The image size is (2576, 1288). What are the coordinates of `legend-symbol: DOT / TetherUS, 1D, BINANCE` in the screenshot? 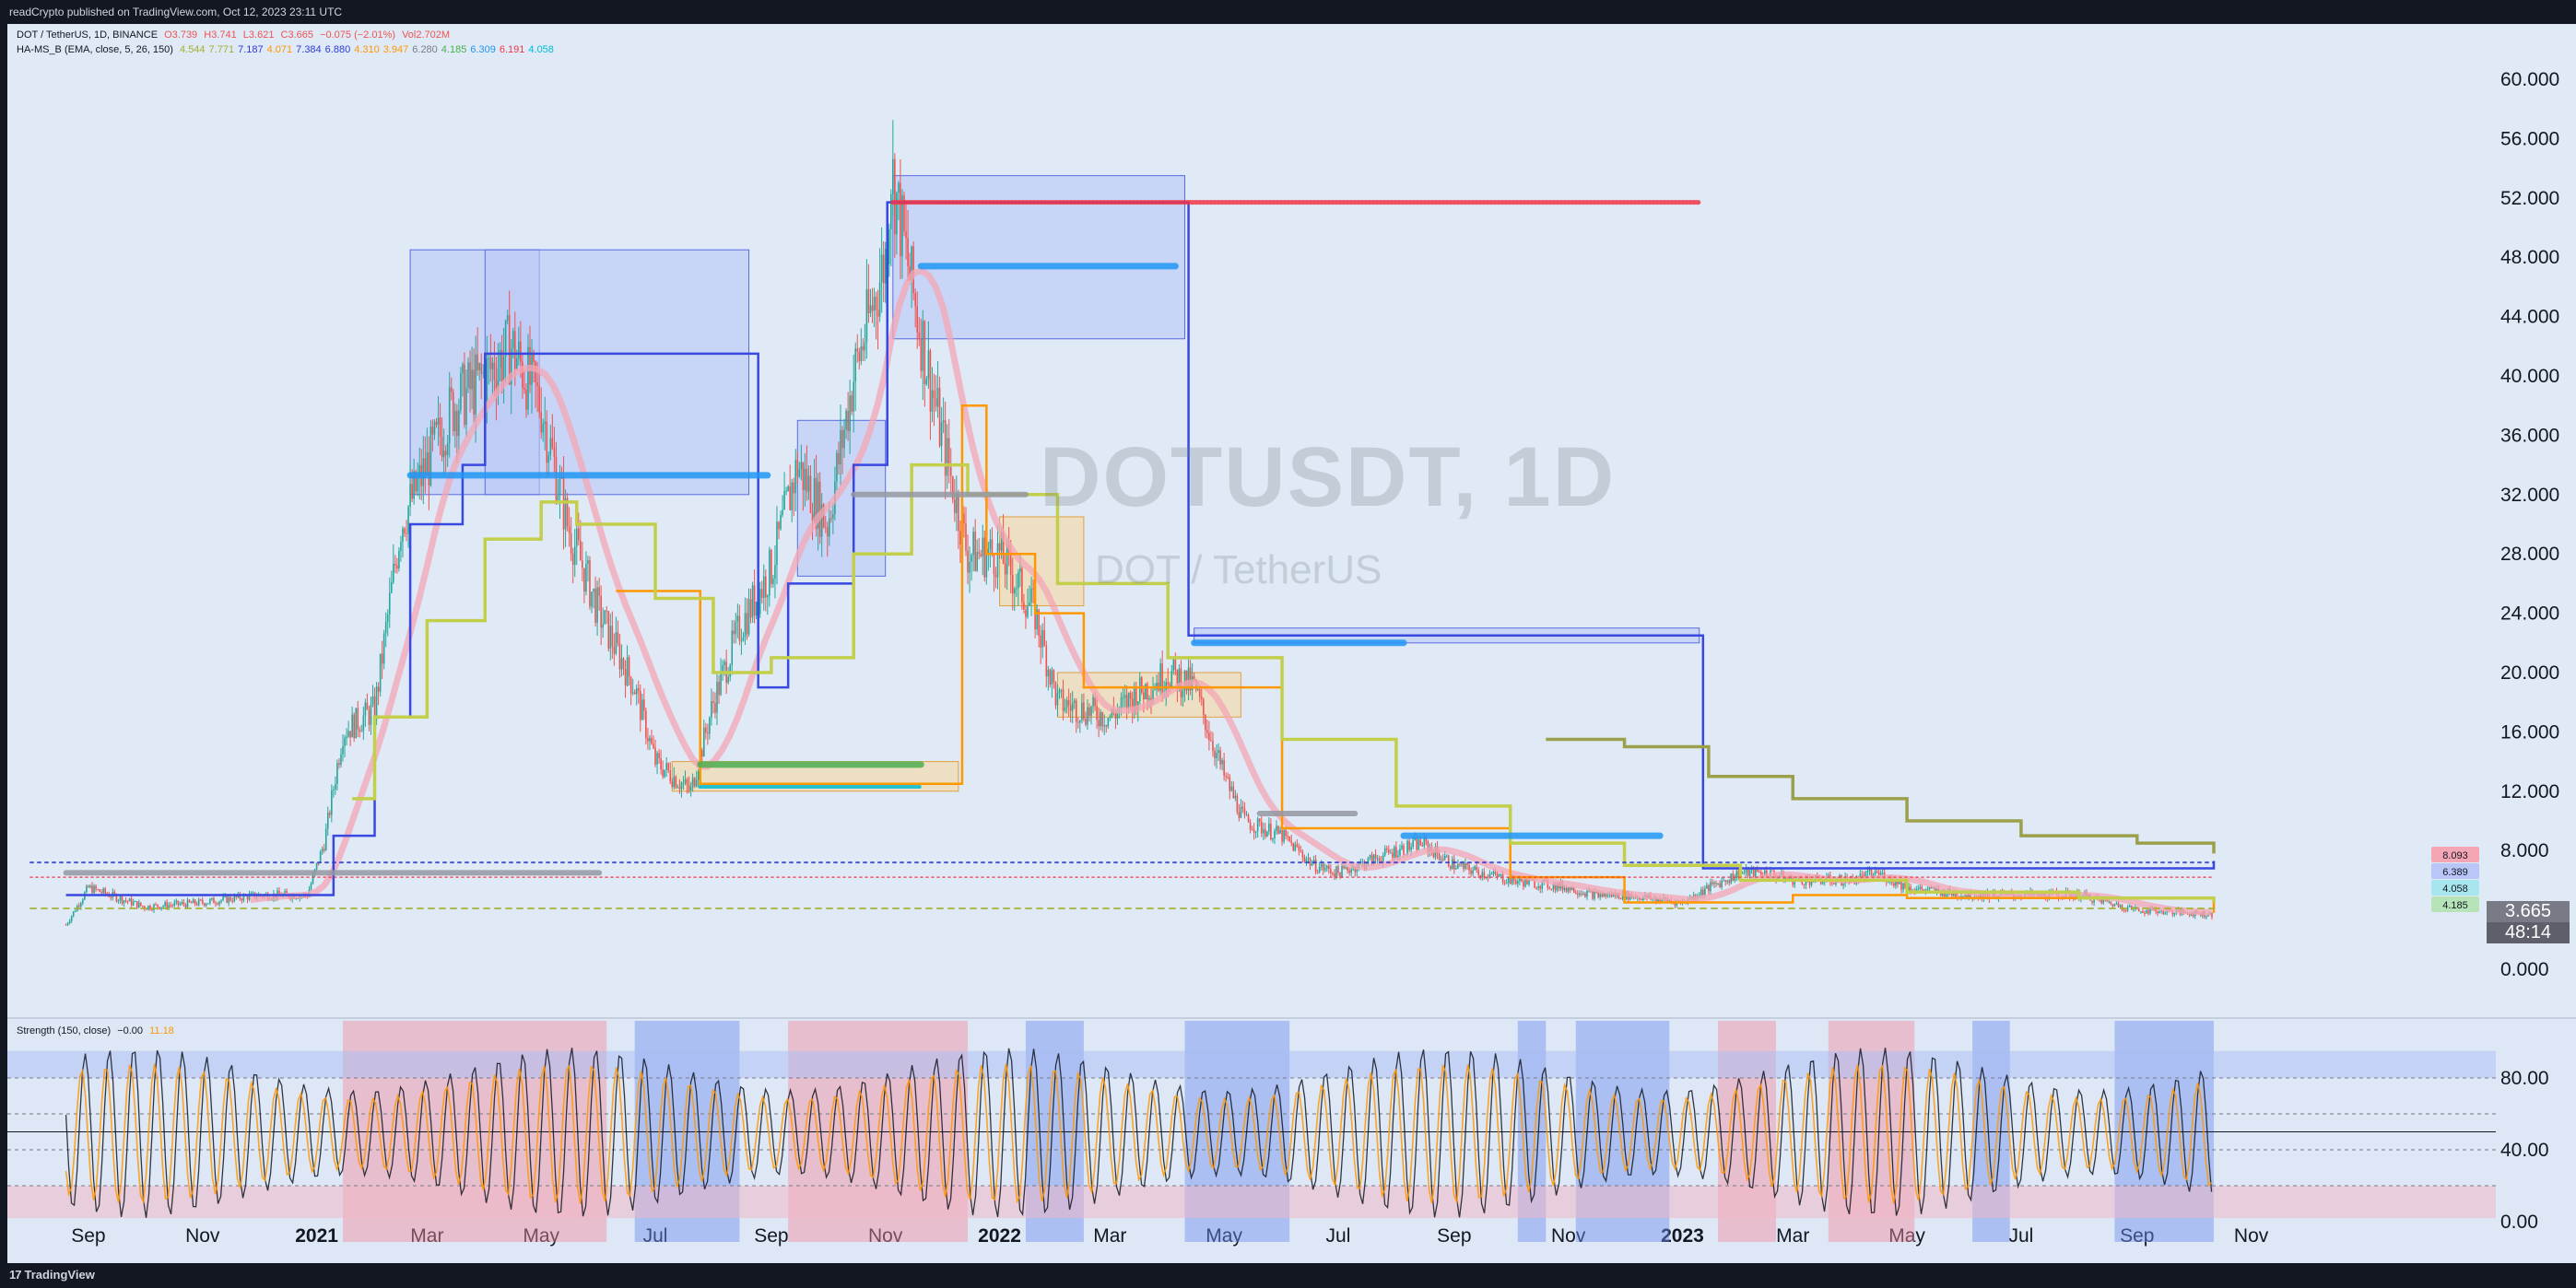 It's located at (88, 35).